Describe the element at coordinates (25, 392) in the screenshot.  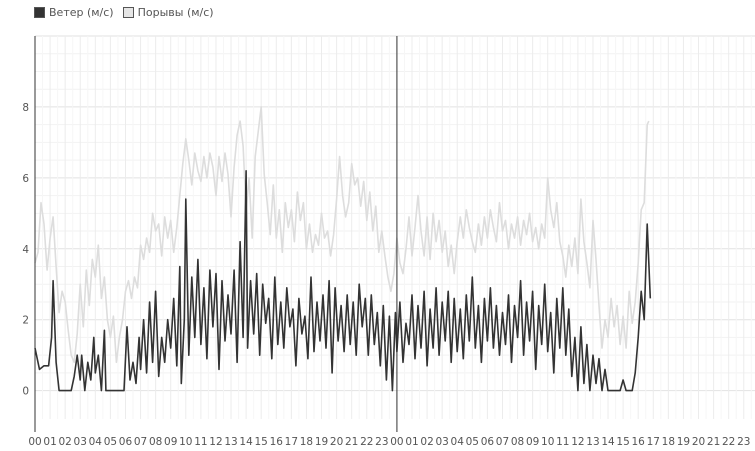
I see `y-tick-label: 0` at that location.